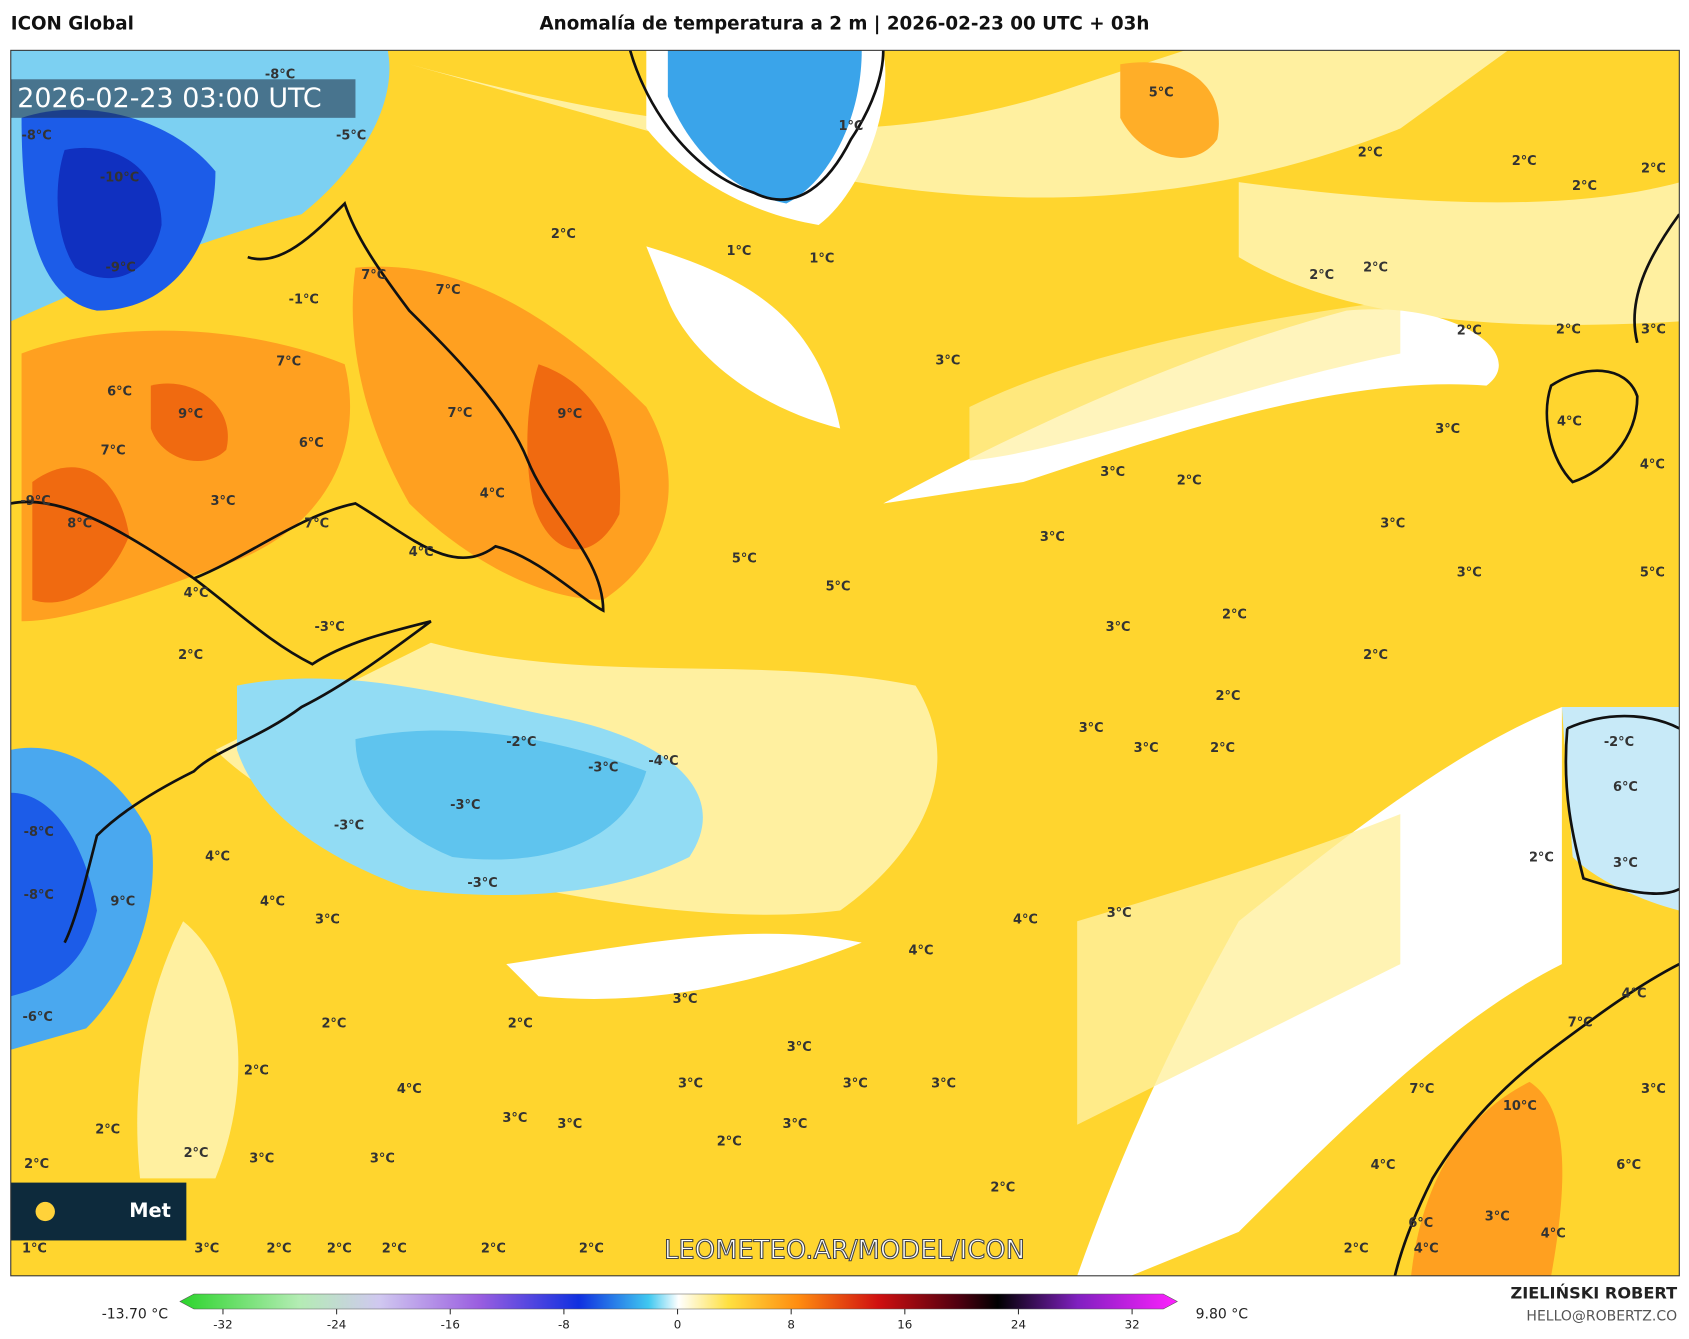  Describe the element at coordinates (678, 1325) in the screenshot. I see `colorbar-tick-label: 0` at that location.